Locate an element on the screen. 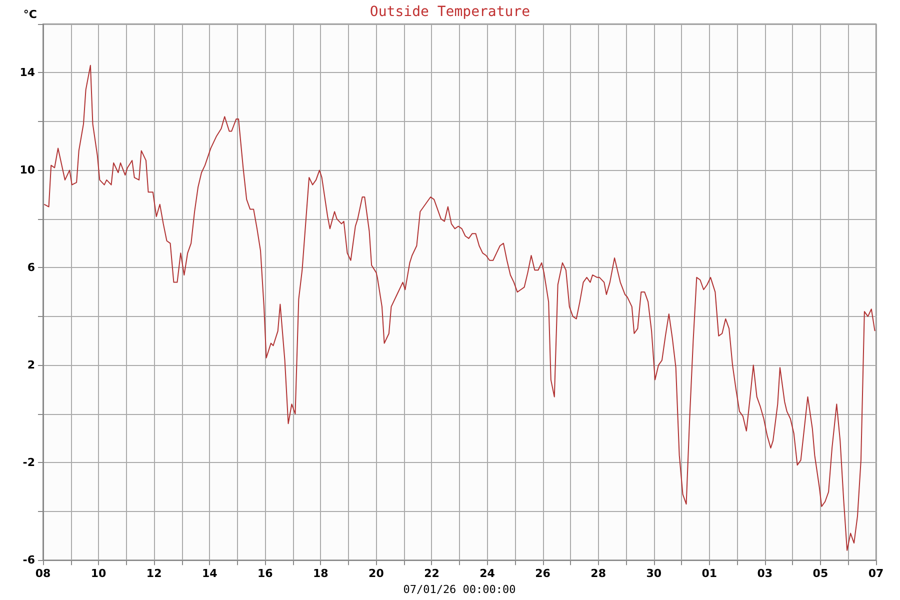  x-tick-label: 22 is located at coordinates (432, 573).